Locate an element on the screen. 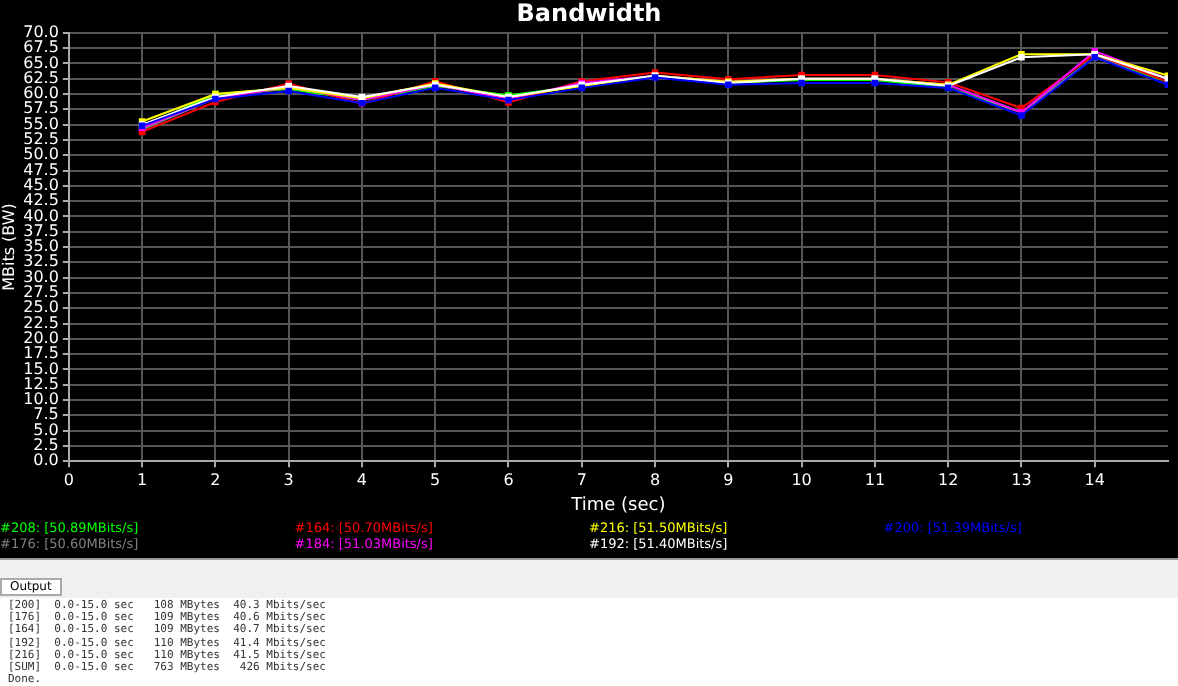  y-tick-label: 50.0 is located at coordinates (41, 154).